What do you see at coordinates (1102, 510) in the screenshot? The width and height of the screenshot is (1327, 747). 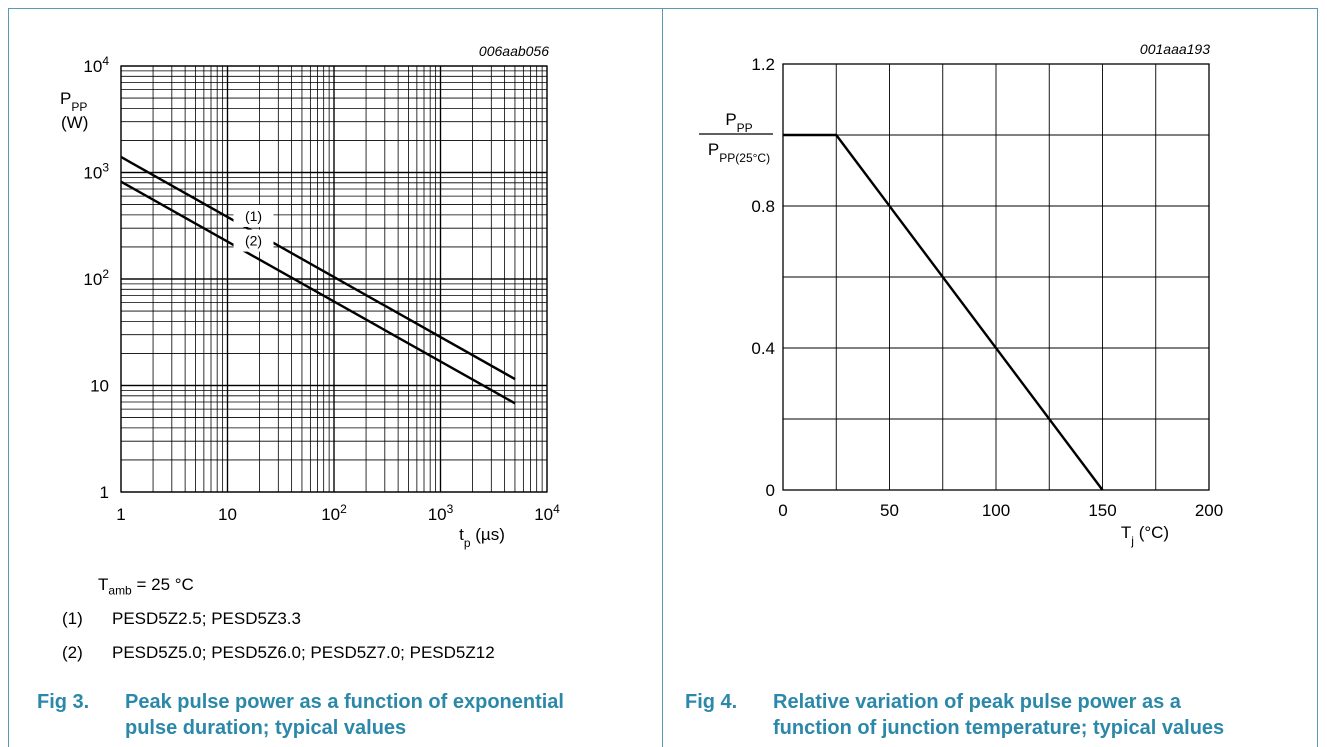 I see `x-tick-label: 150` at bounding box center [1102, 510].